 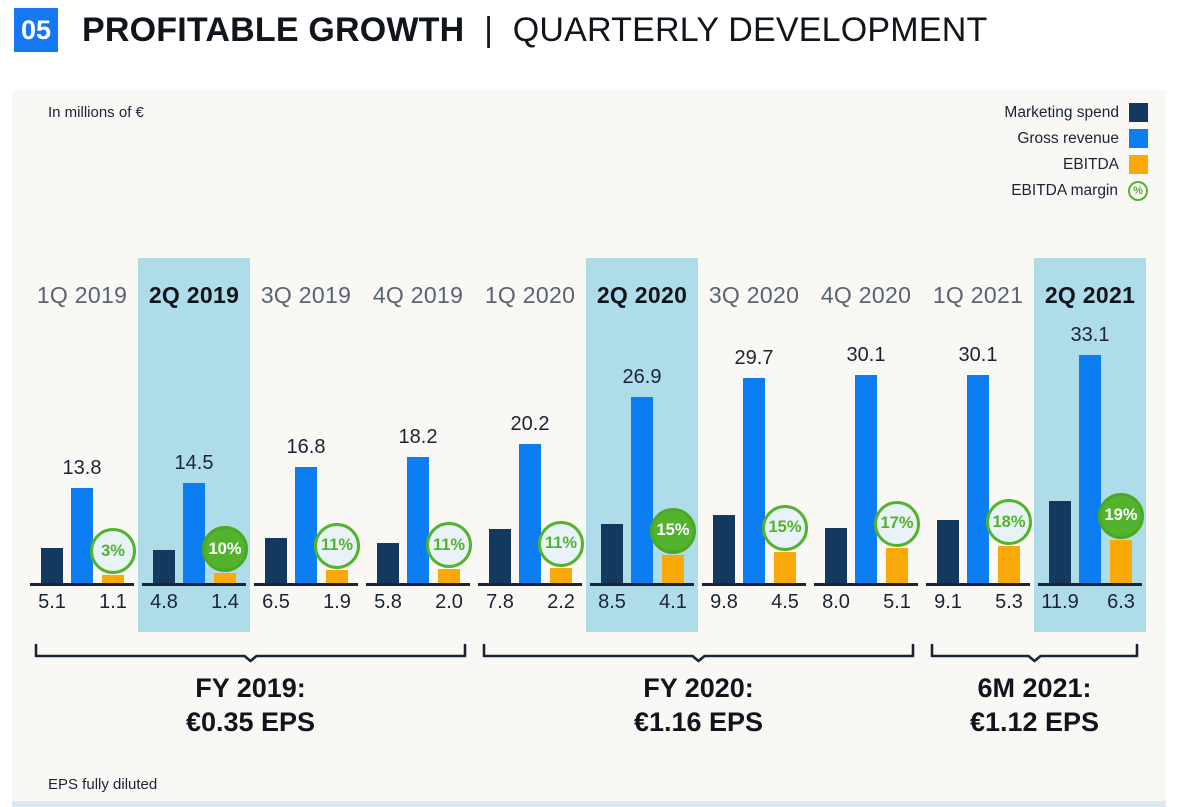 I want to click on legend-item: EBITDA margin%, so click(x=1076, y=190).